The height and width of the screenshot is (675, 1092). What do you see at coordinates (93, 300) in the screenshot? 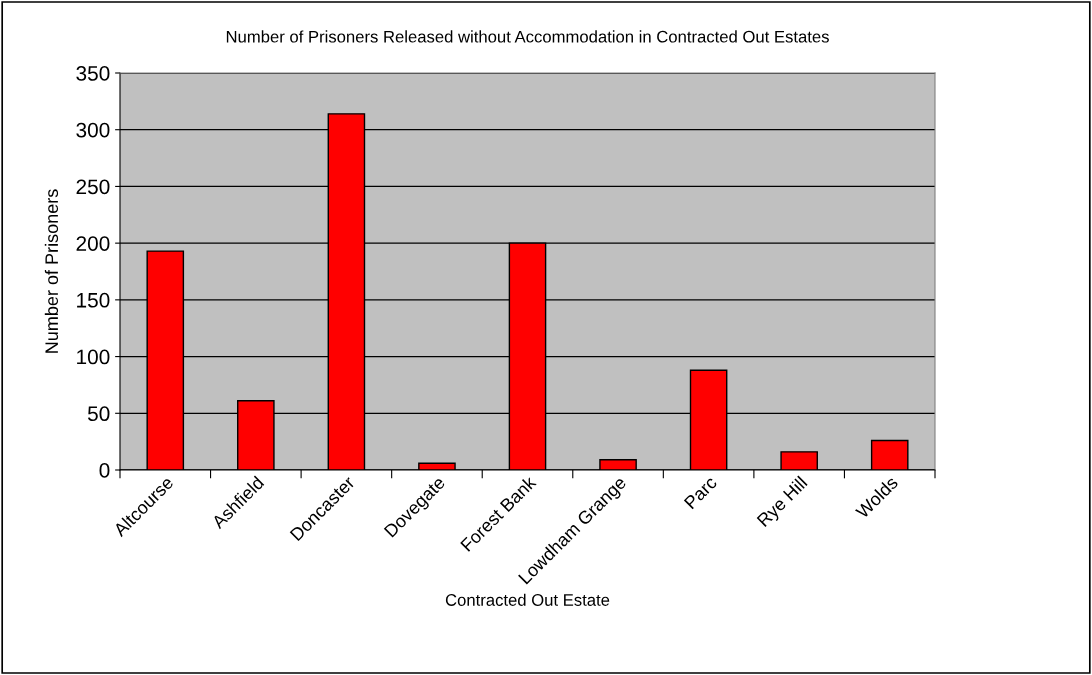
I see `y-tick-label: 150` at bounding box center [93, 300].